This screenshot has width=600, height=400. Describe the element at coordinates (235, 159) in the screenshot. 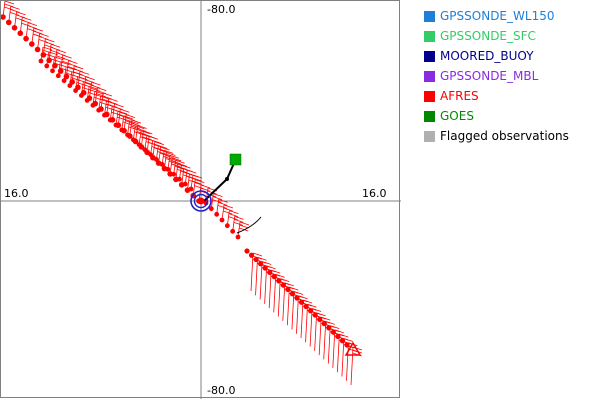

I see `goes-marker` at that location.